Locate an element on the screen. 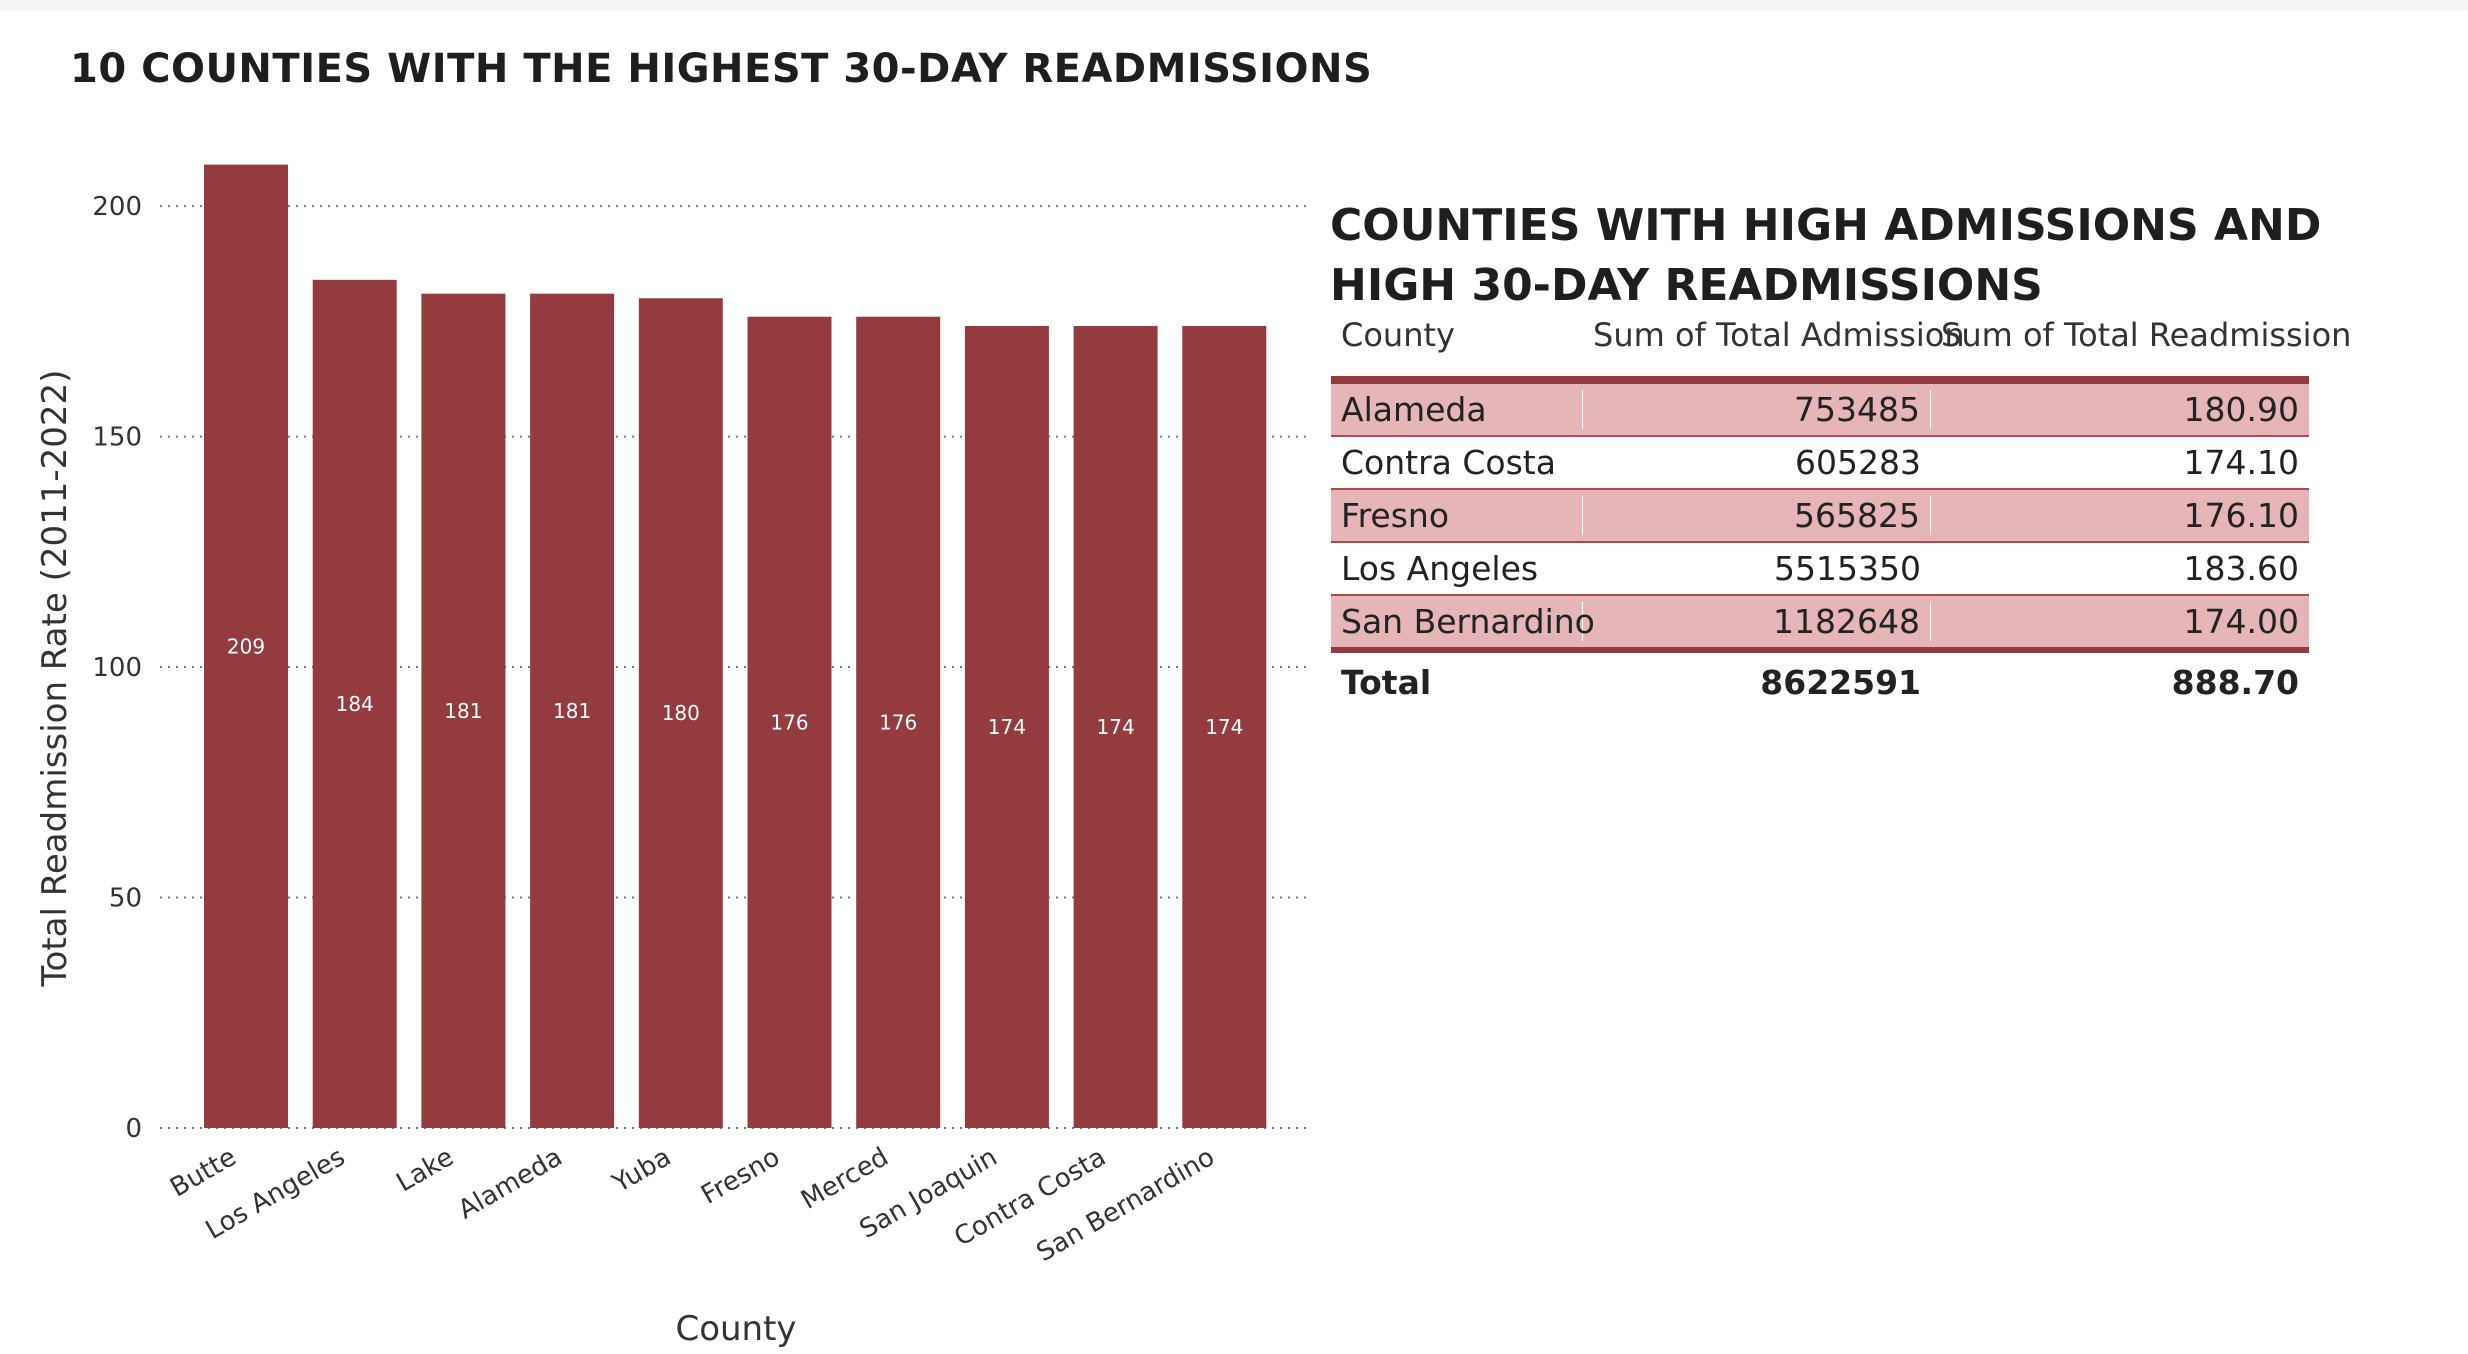  data-label: 180 is located at coordinates (681, 713).